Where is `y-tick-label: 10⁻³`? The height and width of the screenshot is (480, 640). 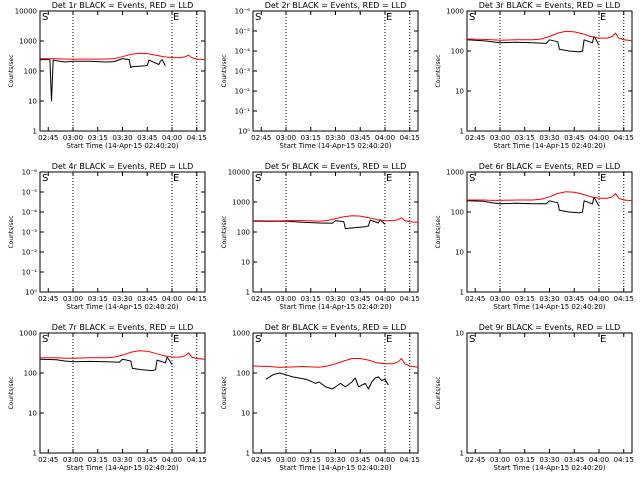 y-tick-label: 10⁻³ is located at coordinates (243, 72).